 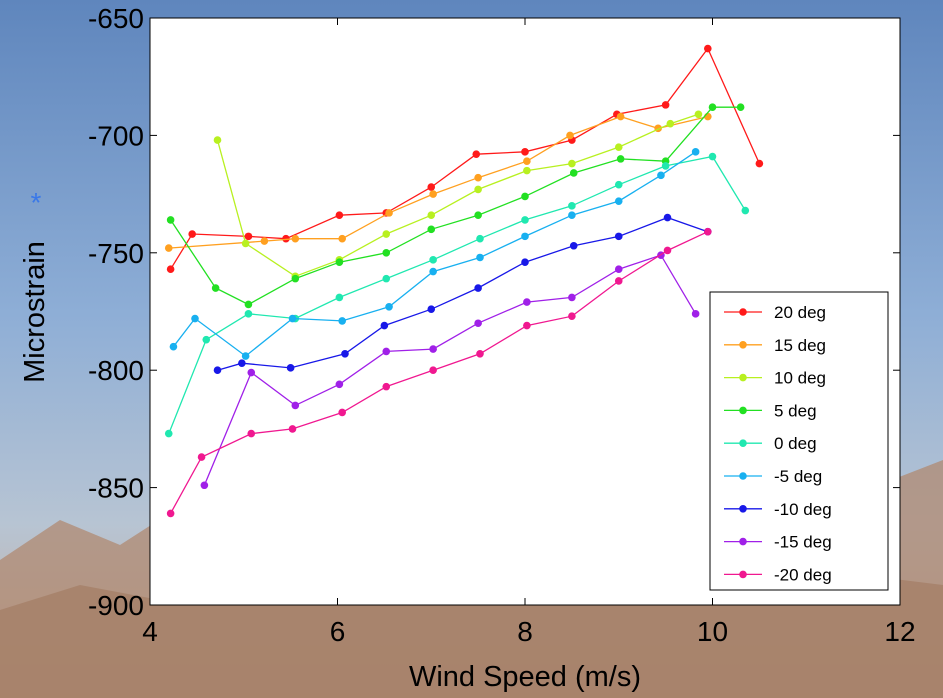 I want to click on legend-label: -5 deg, so click(x=798, y=476).